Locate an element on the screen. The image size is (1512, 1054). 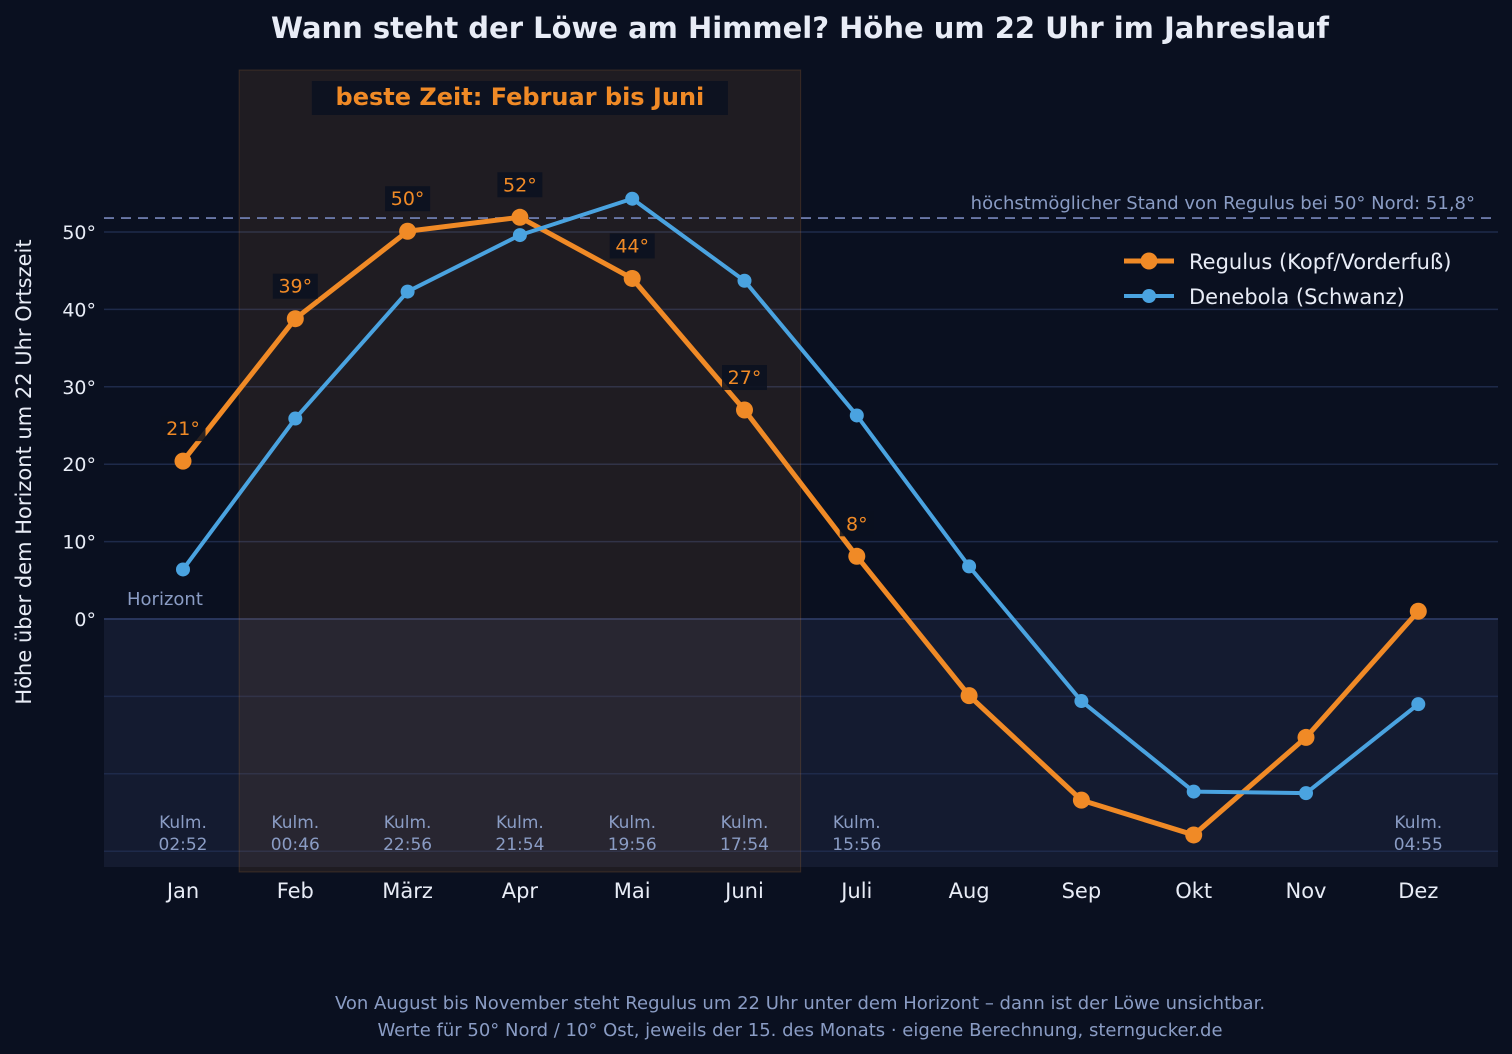
data-label: 8° is located at coordinates (857, 524).